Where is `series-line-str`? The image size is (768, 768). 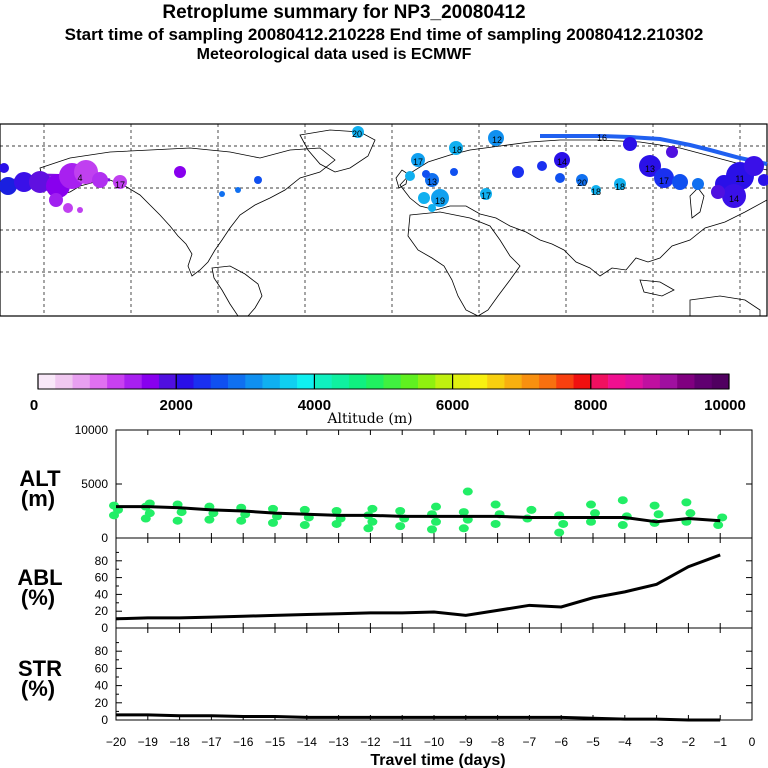
series-line-str is located at coordinates (418, 717).